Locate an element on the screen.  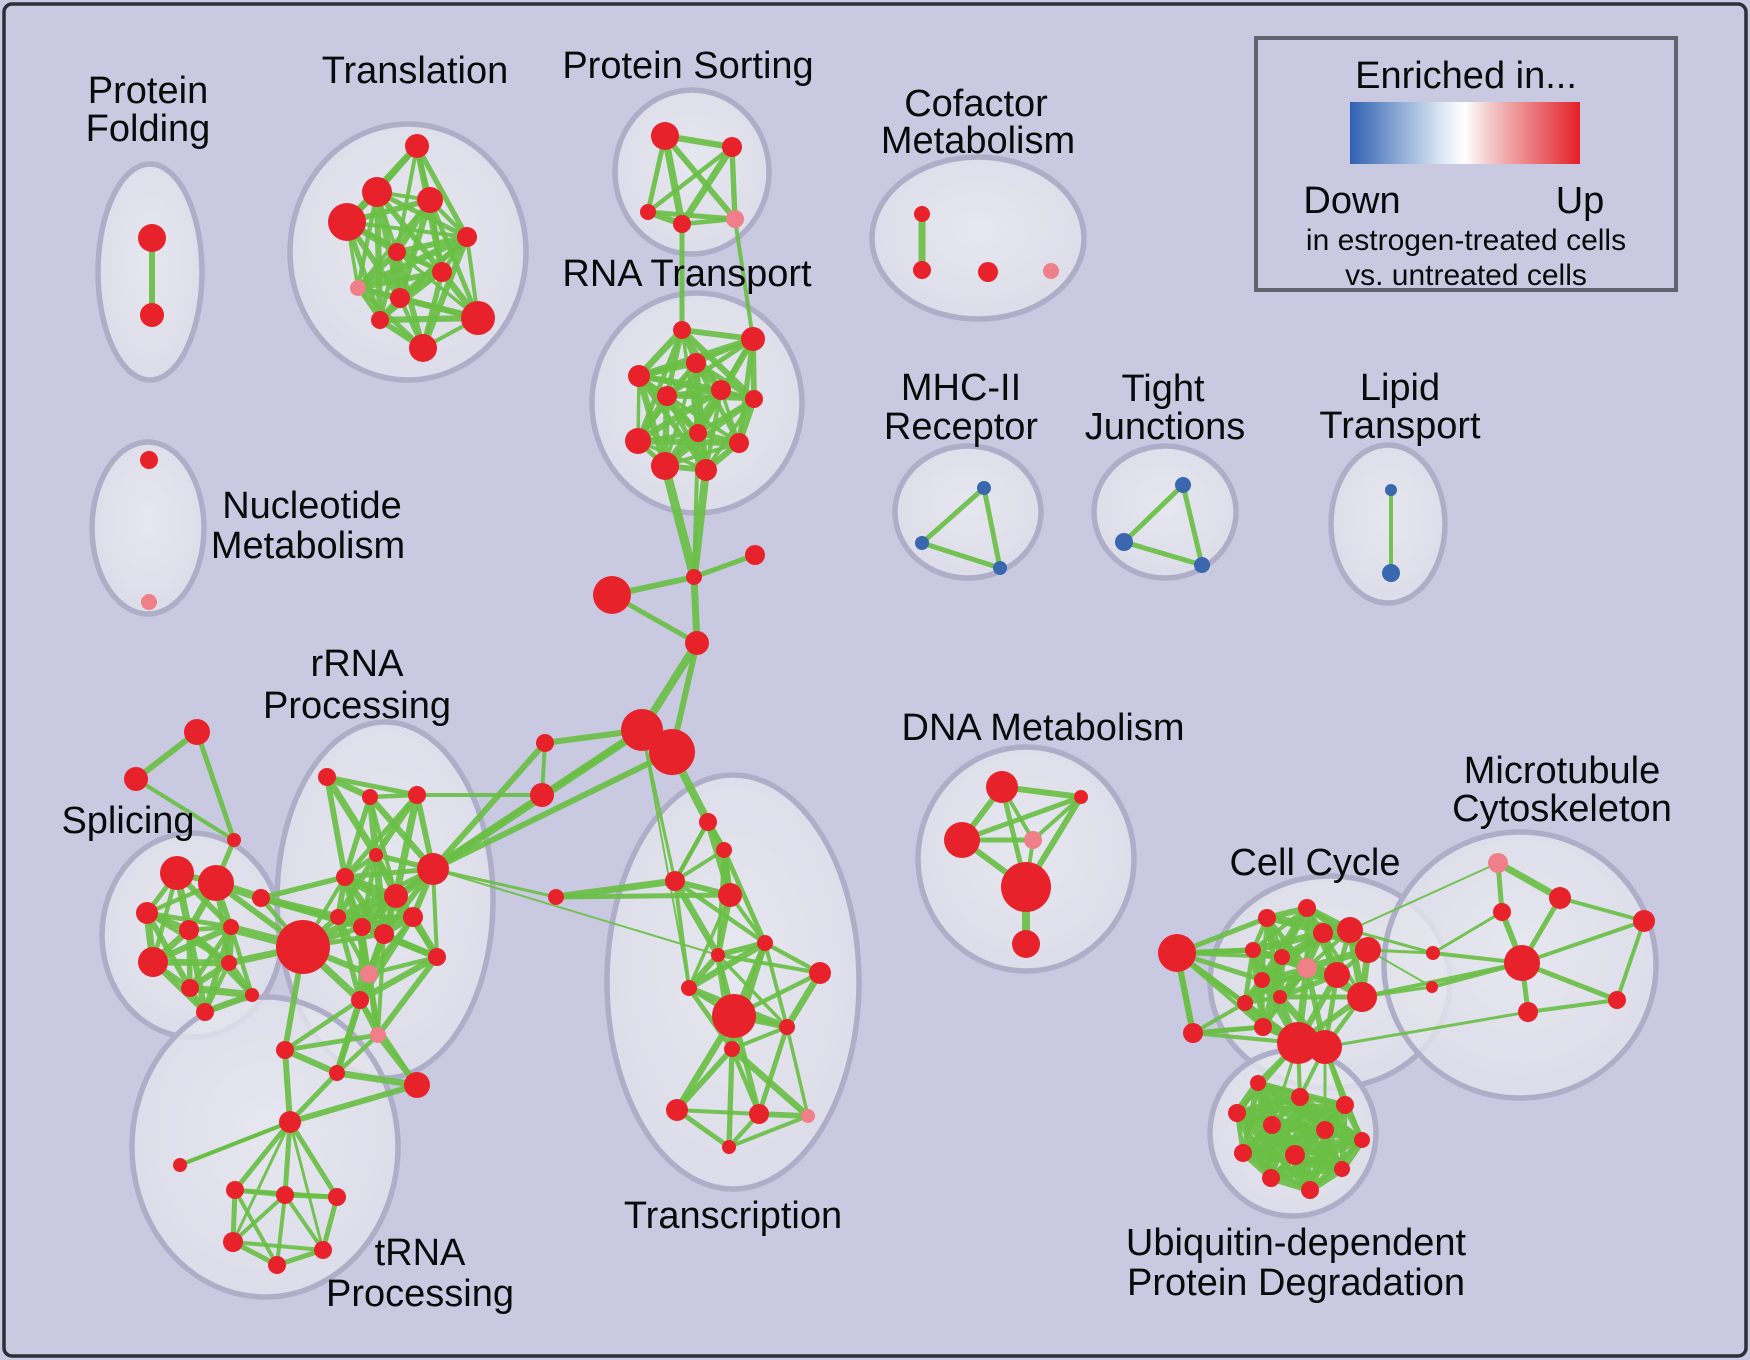
node-cofactor-metabolism is located at coordinates (988, 272).